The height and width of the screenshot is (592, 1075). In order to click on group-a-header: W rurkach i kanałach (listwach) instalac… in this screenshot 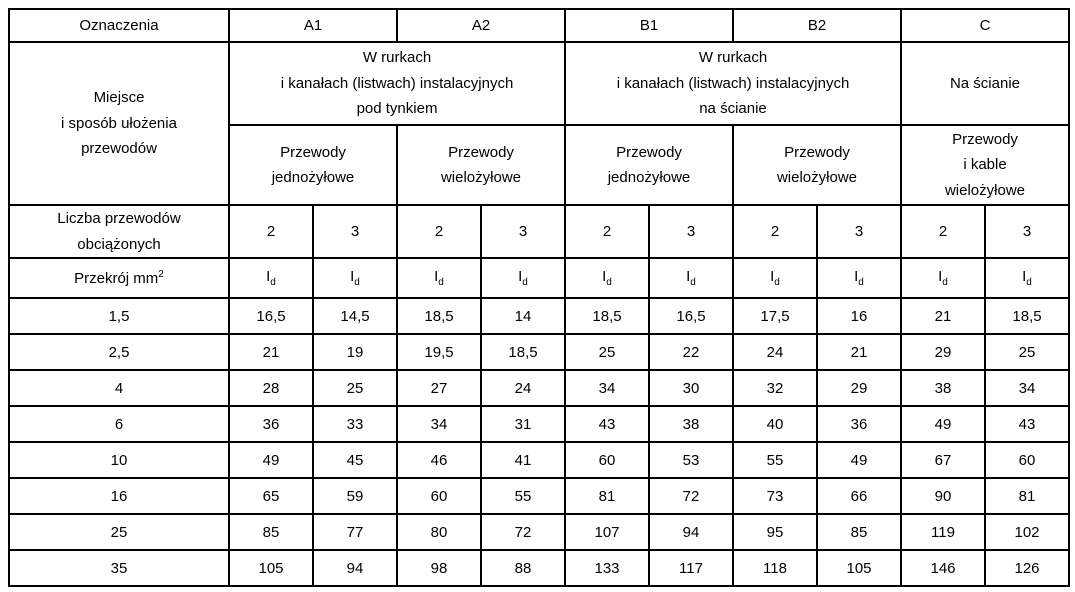, I will do `click(397, 83)`.